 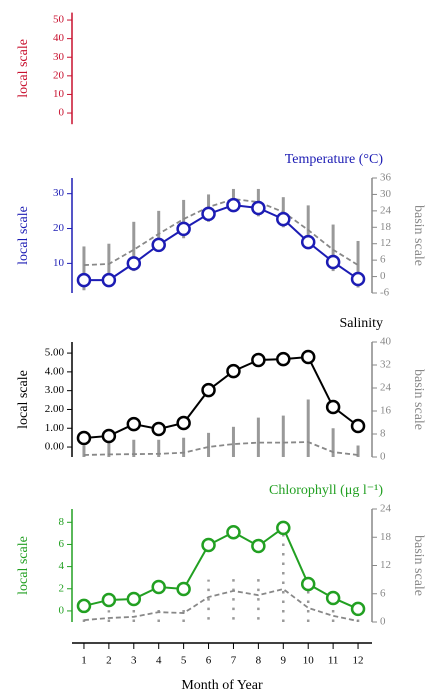 What do you see at coordinates (326, 490) in the screenshot?
I see `panel-title: Chlorophyll (μg l⁻¹)` at bounding box center [326, 490].